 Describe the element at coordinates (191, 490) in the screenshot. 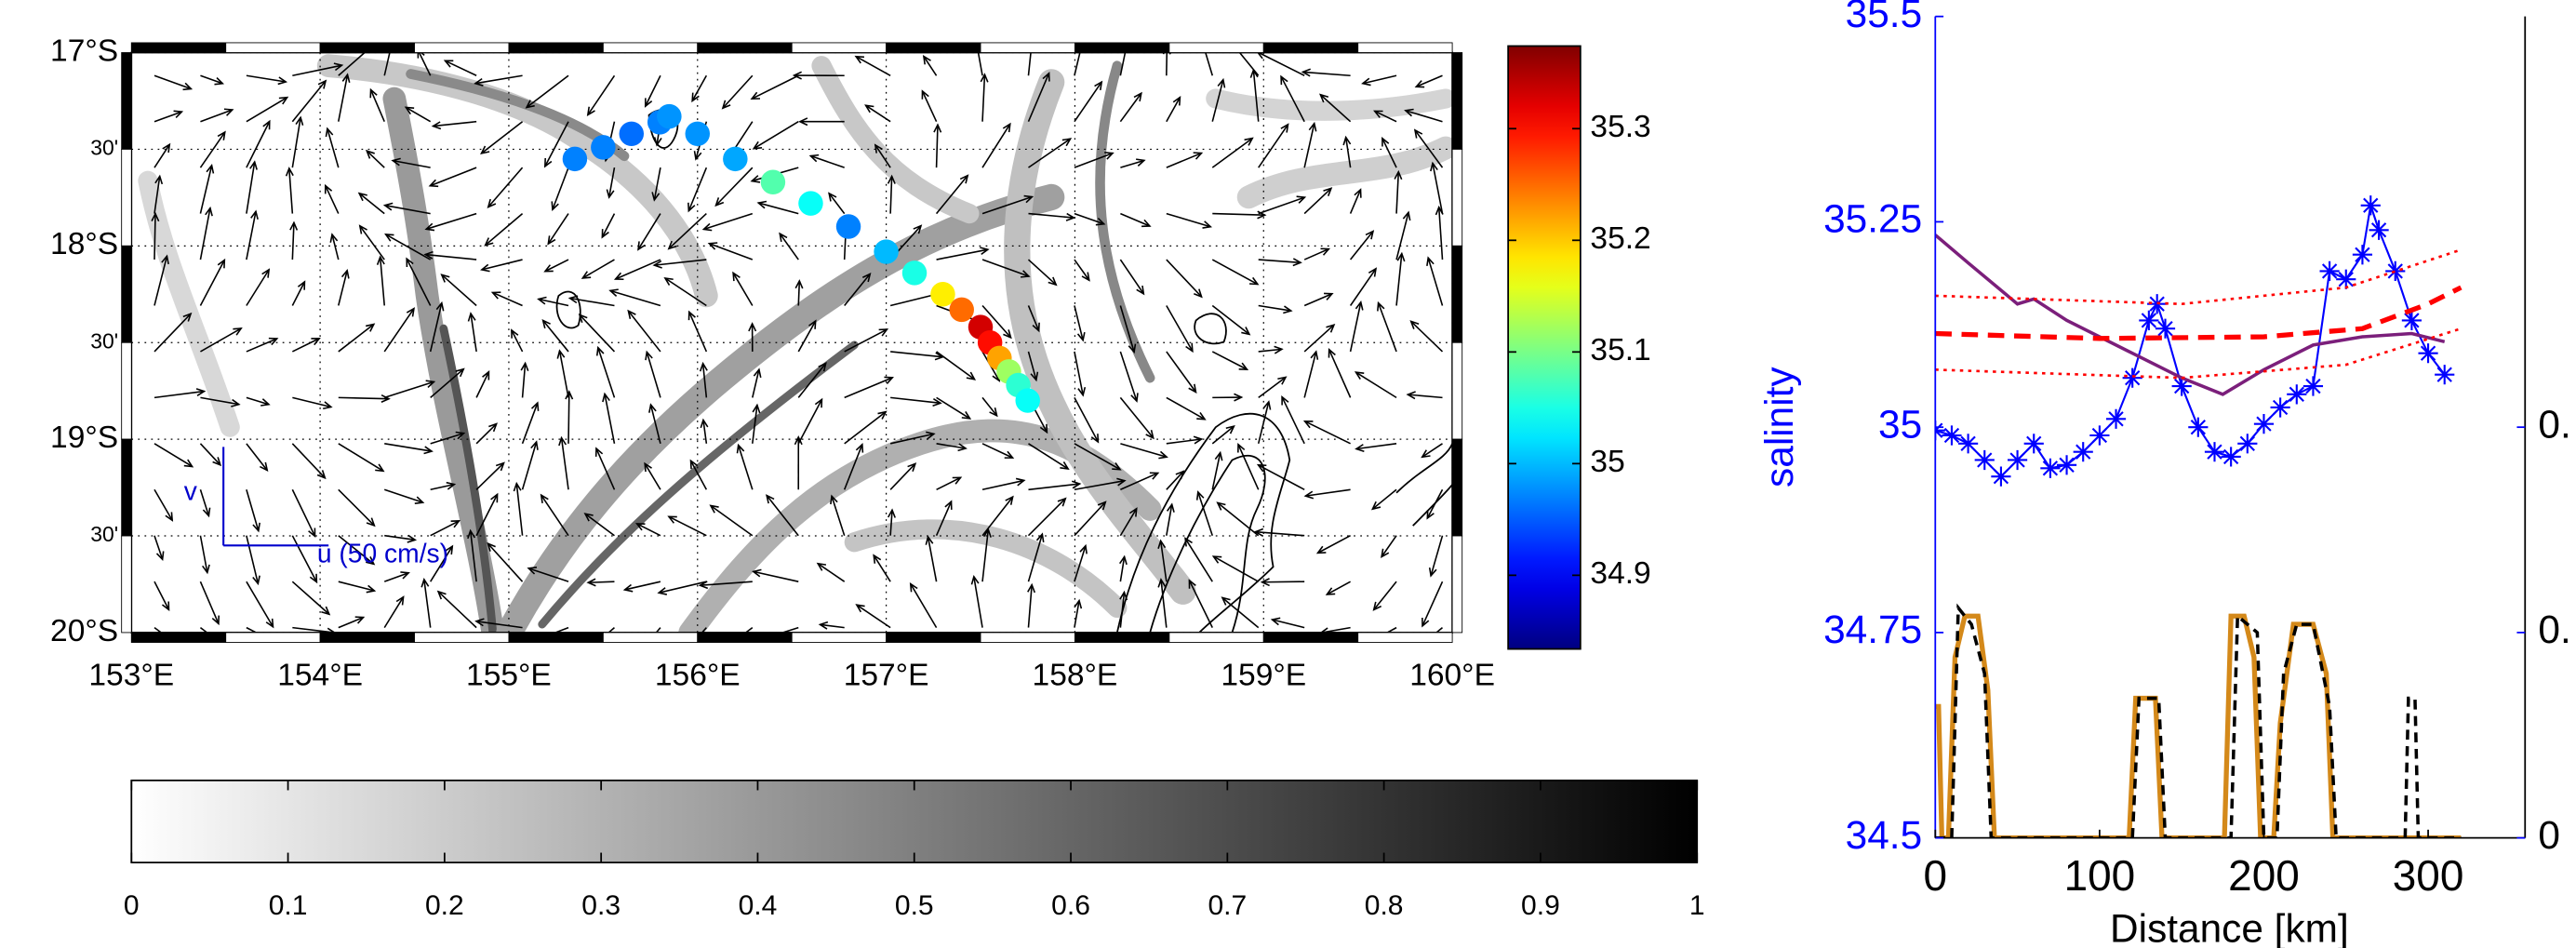

I see `annotation: v` at that location.